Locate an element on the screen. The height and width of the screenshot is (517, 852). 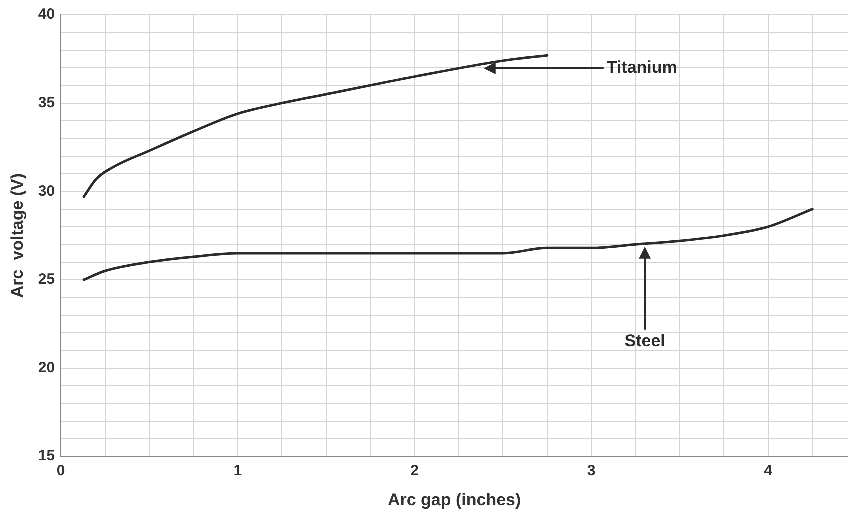
y-tick-label: 15 is located at coordinates (47, 456).